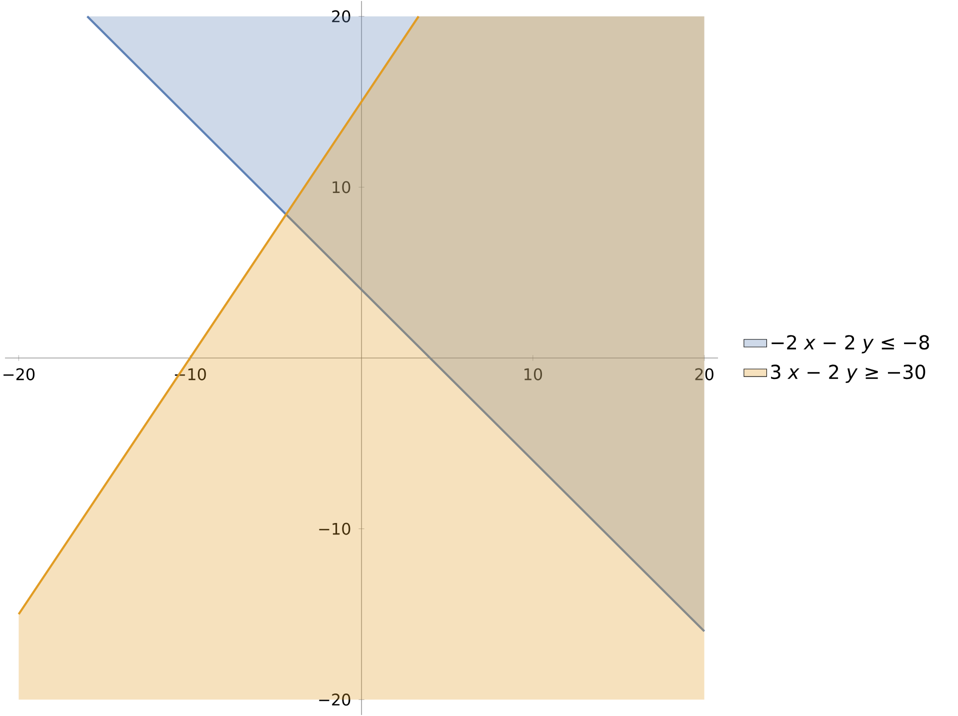 Image resolution: width=958 pixels, height=716 pixels. I want to click on x-tick-label: 20, so click(704, 374).